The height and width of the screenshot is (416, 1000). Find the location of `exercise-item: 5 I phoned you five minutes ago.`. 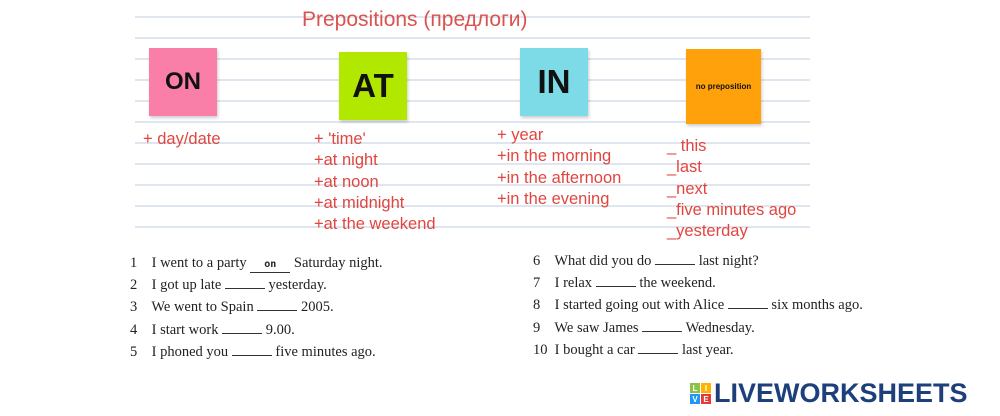

exercise-item: 5 I phoned you five minutes ago. is located at coordinates (256, 352).